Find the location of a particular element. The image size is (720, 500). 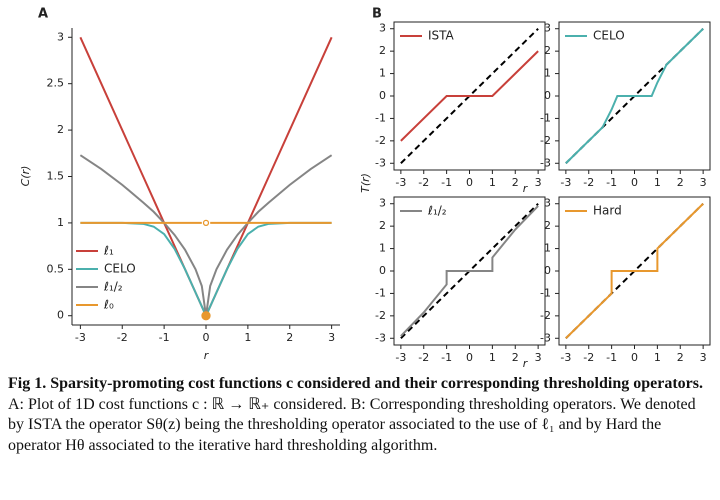

caption-label: Fig 1. is located at coordinates (27, 383).